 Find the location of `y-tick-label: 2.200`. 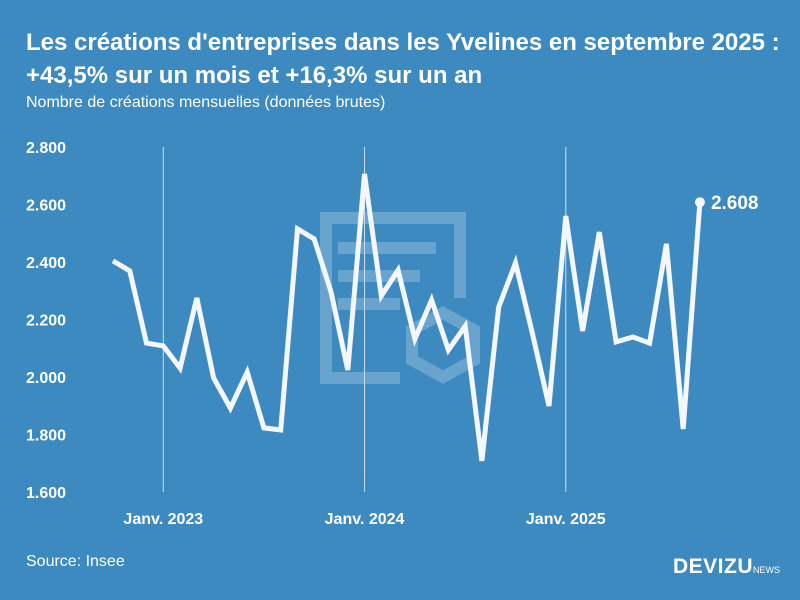

y-tick-label: 2.200 is located at coordinates (46, 321).